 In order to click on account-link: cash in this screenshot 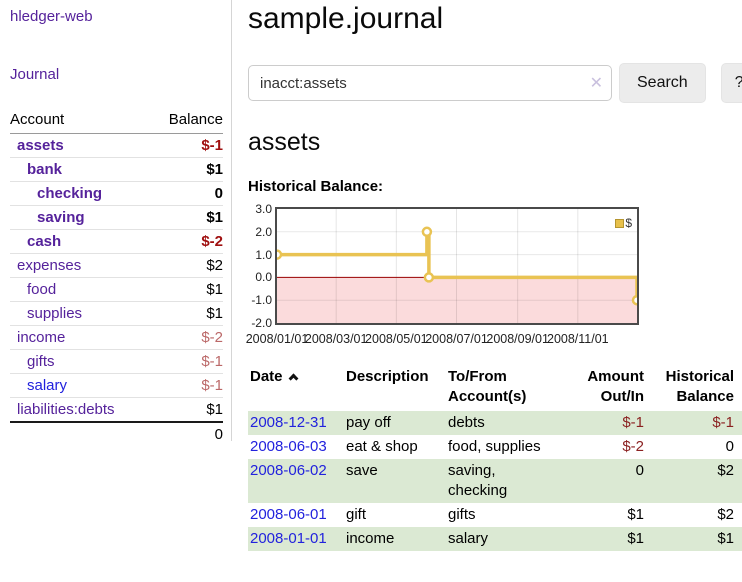, I will do `click(44, 241)`.